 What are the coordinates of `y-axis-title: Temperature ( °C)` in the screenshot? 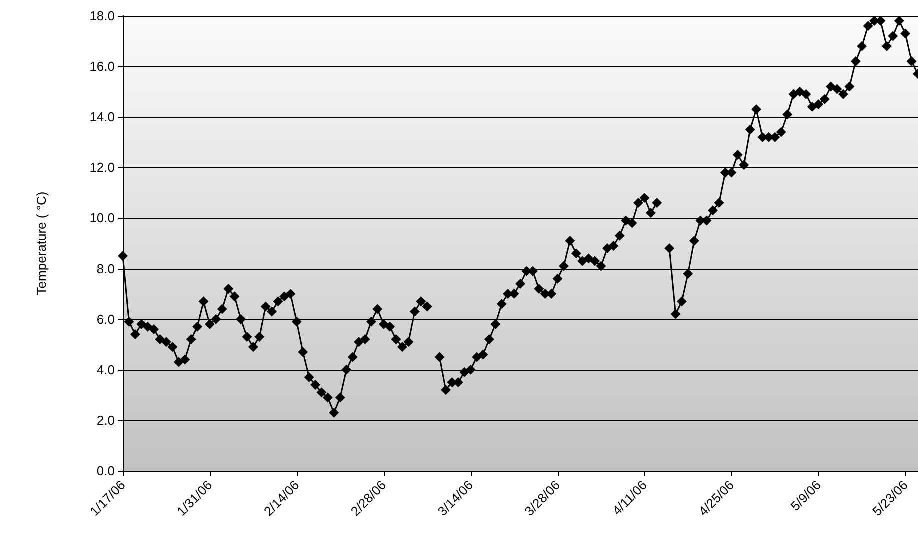 It's located at (41, 244).